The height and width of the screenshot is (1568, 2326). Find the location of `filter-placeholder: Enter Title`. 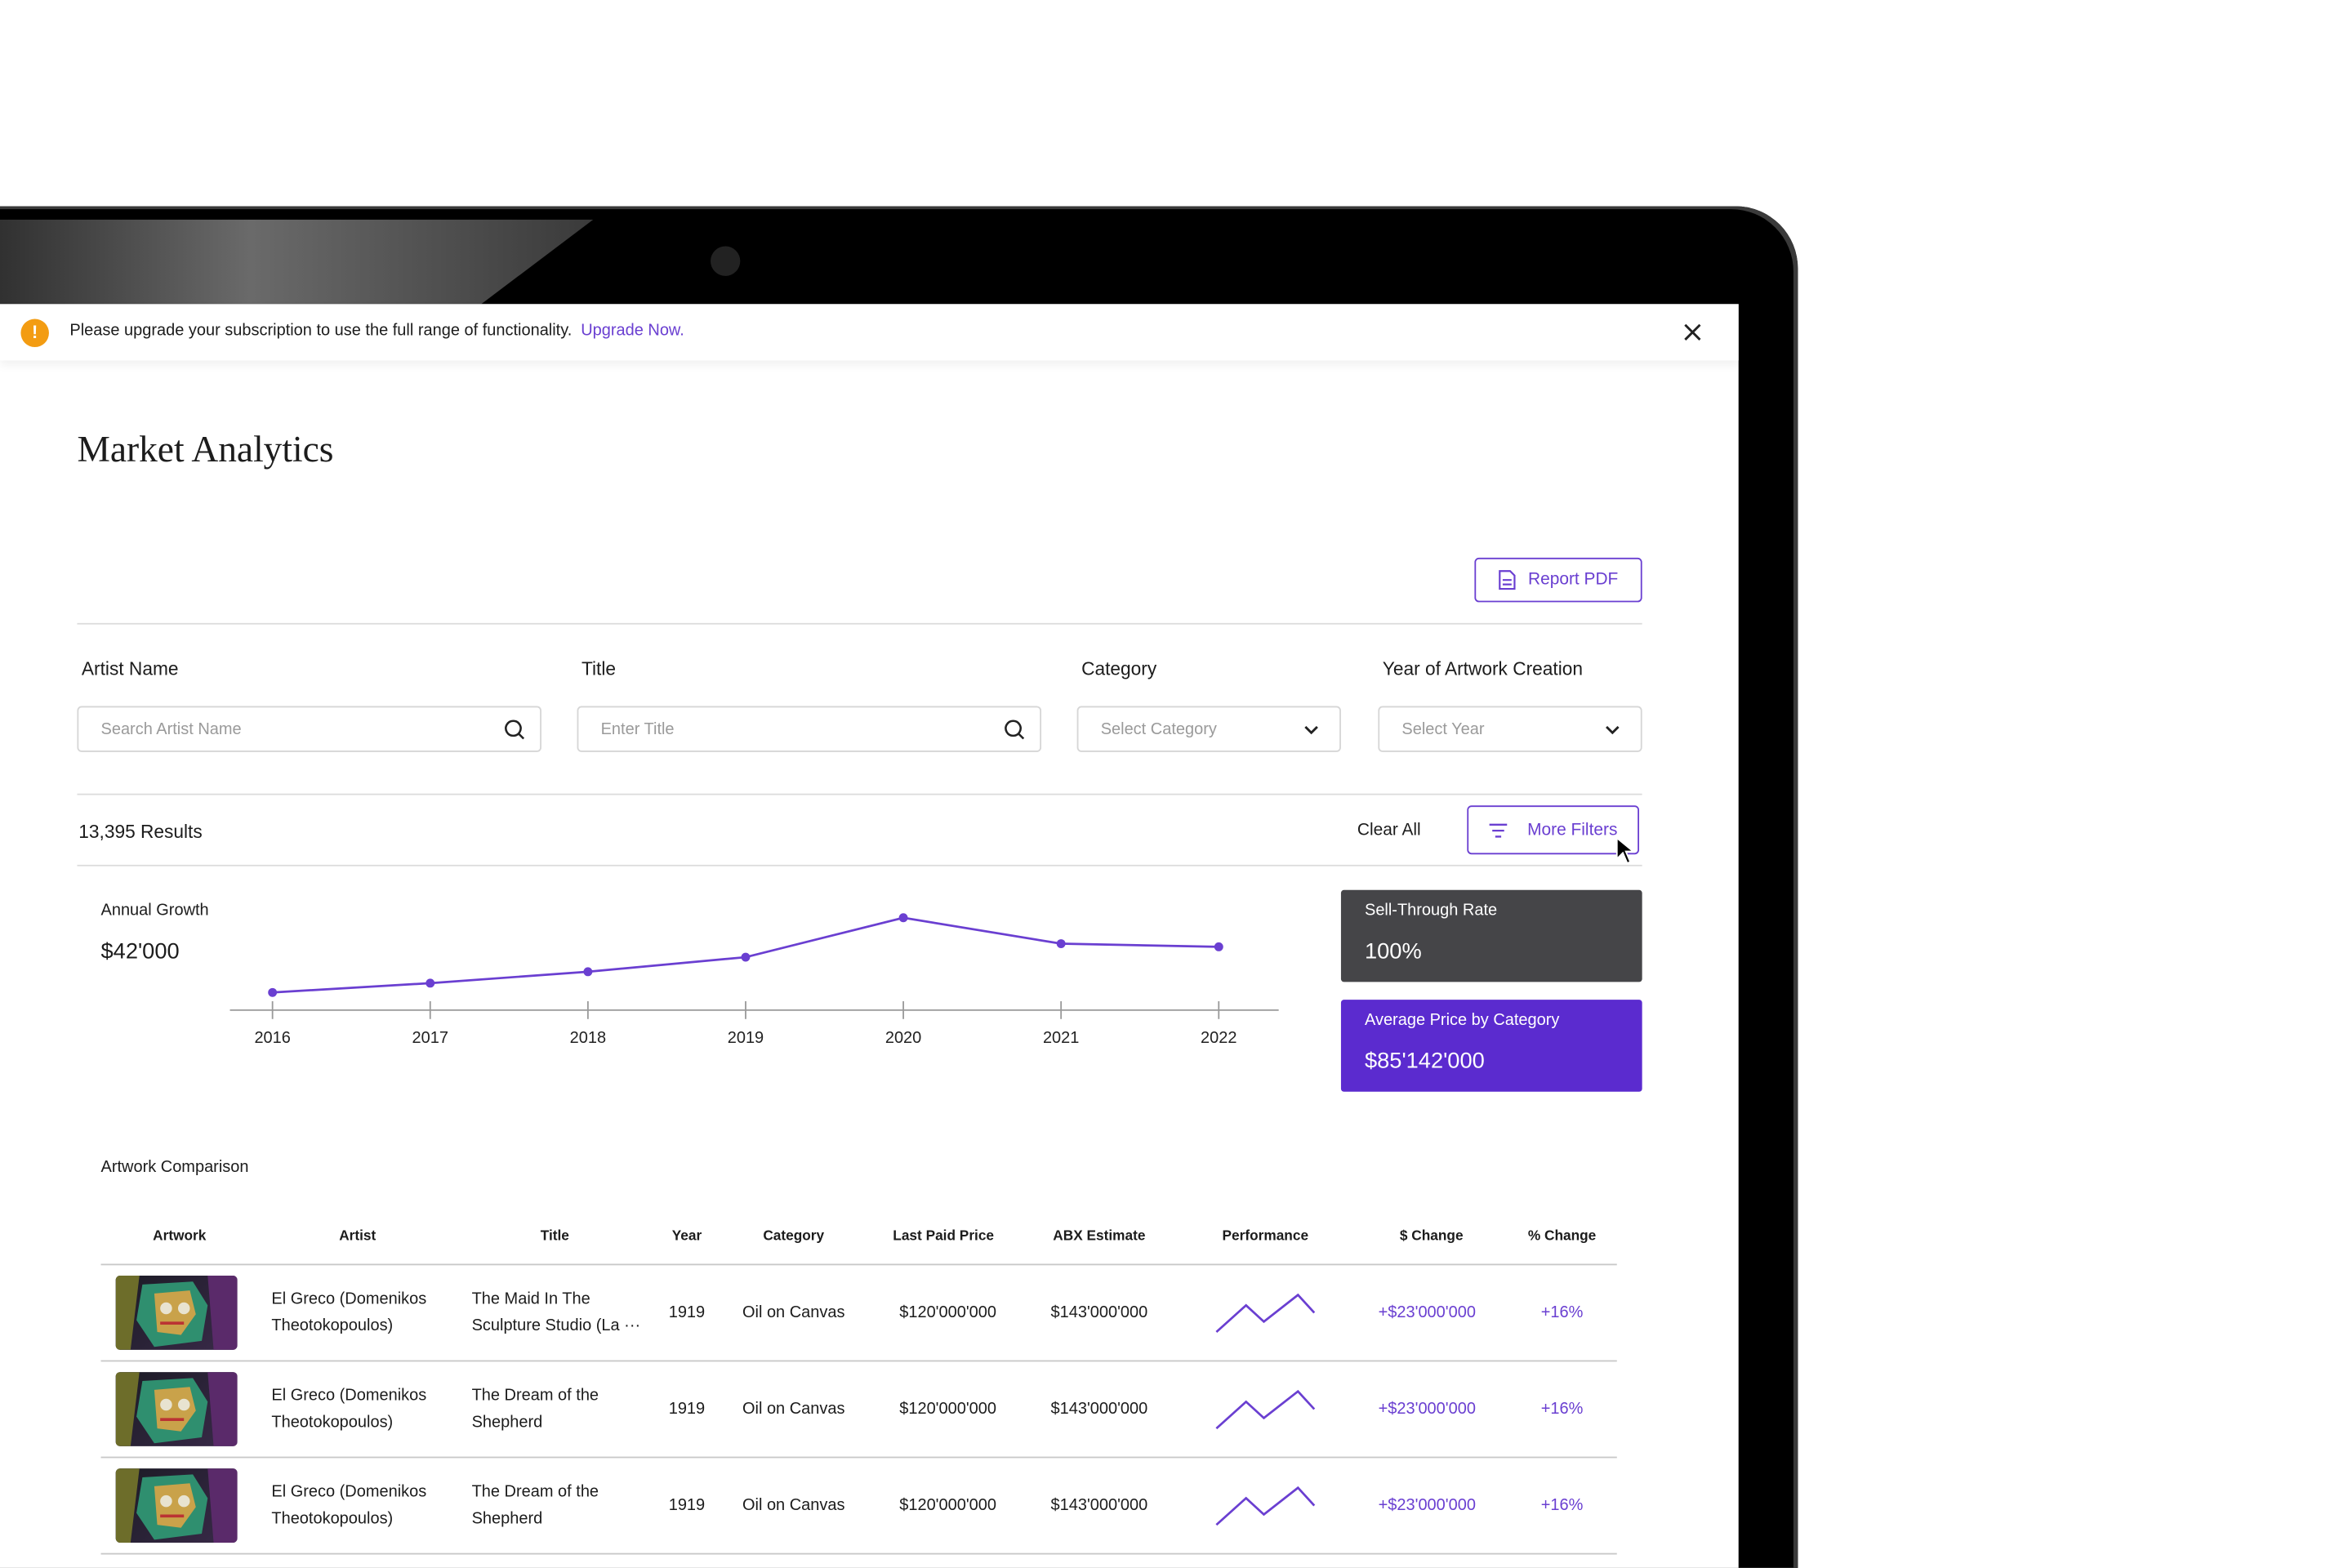

filter-placeholder: Enter Title is located at coordinates (637, 728).